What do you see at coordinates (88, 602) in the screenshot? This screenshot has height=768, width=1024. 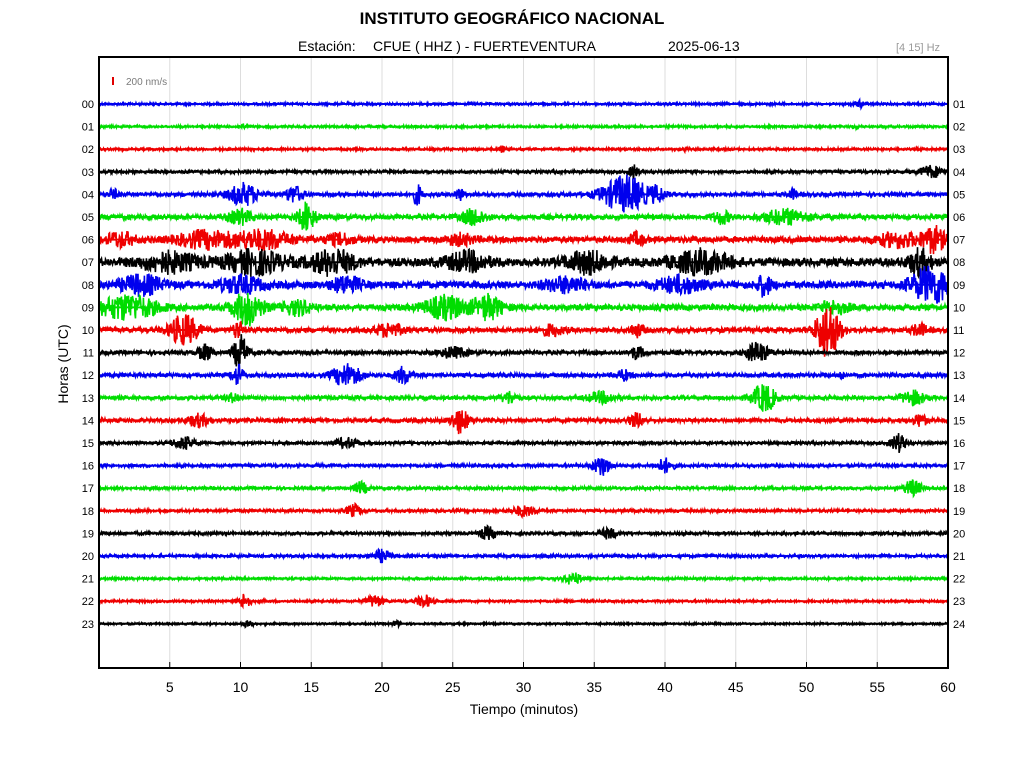 I see `hour-label-left: 22` at bounding box center [88, 602].